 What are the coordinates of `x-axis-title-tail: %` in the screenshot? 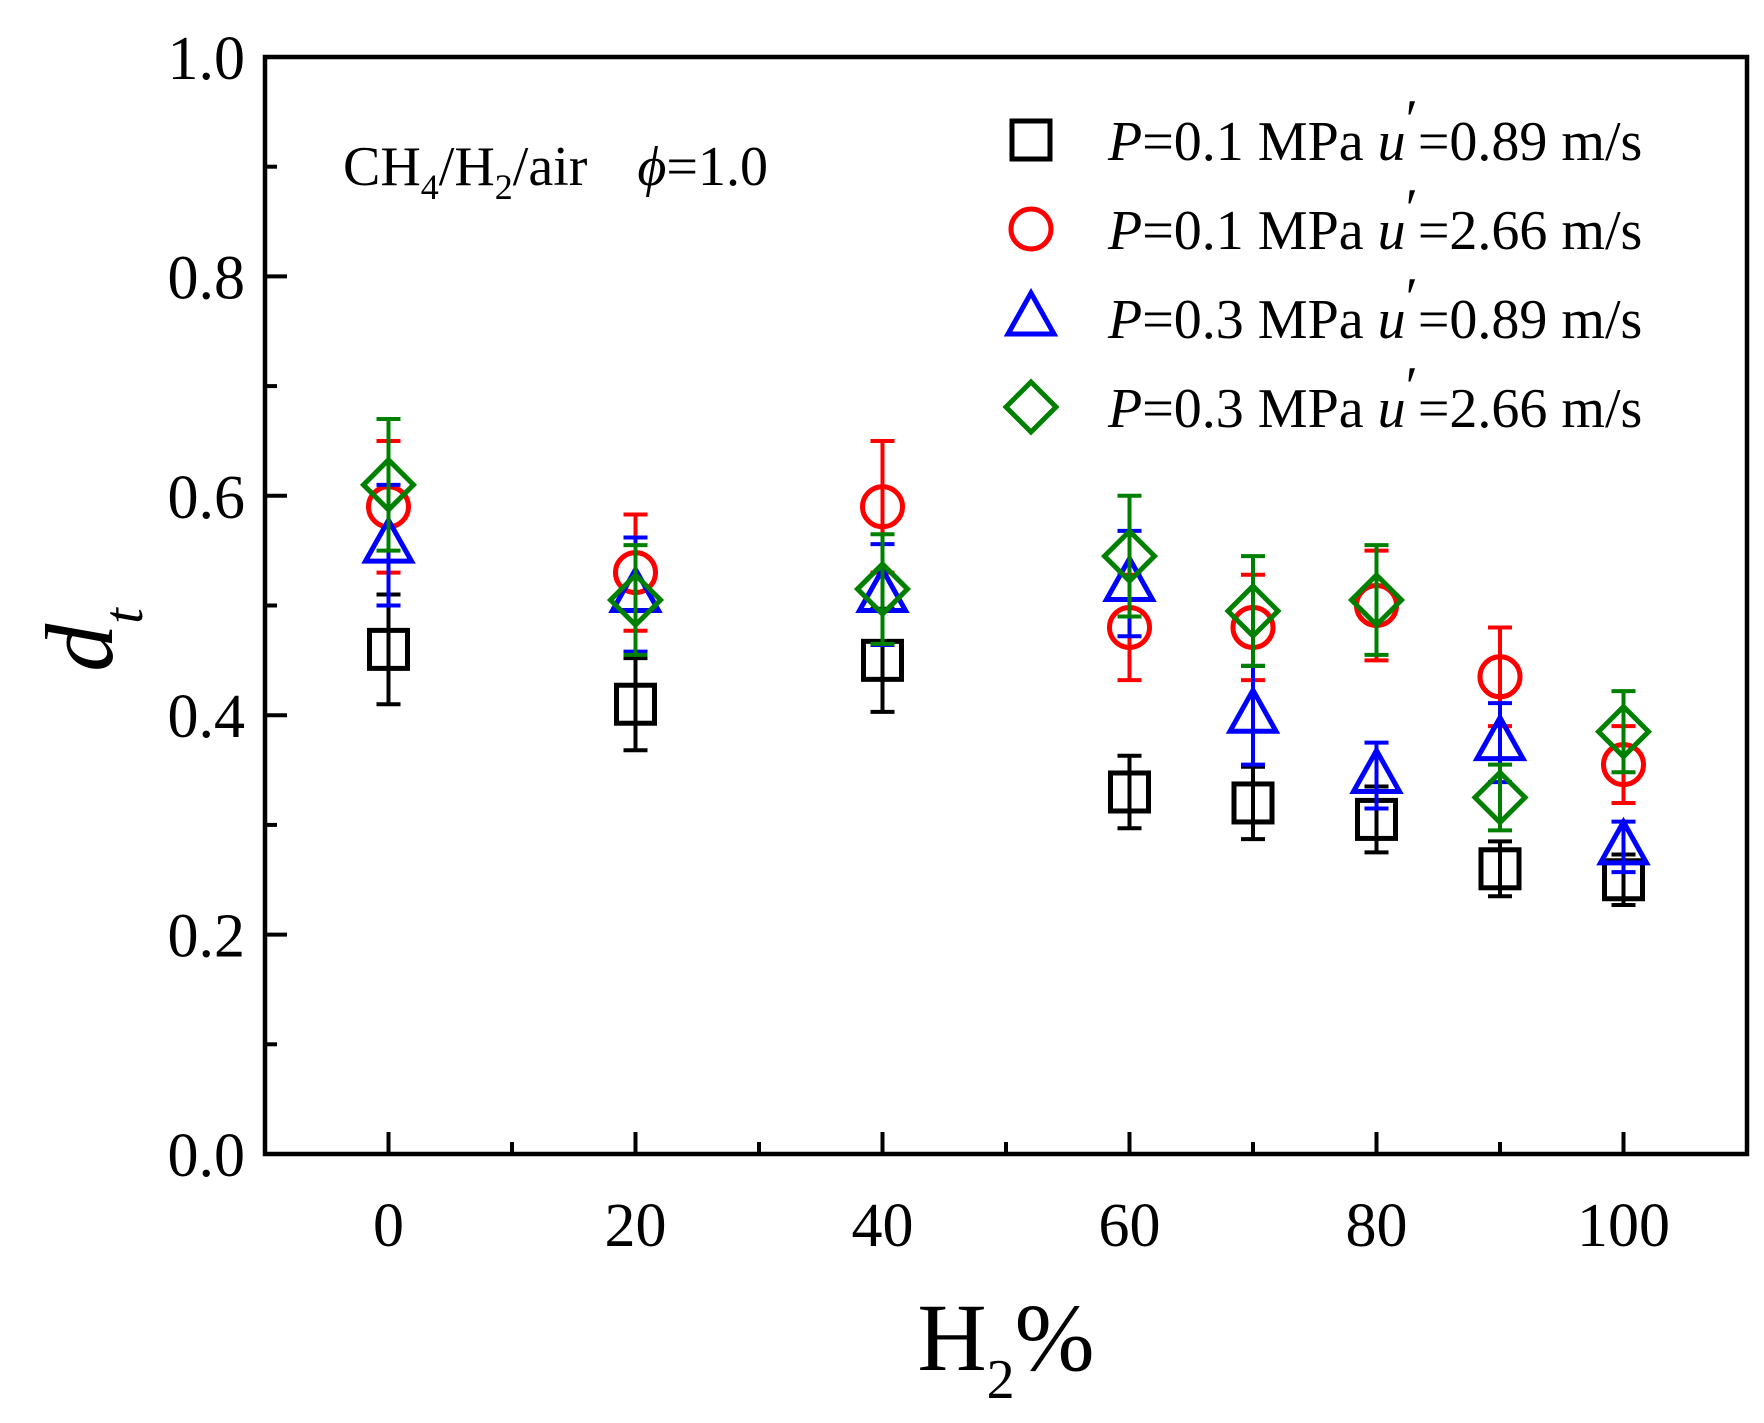 It's located at (1055, 1337).